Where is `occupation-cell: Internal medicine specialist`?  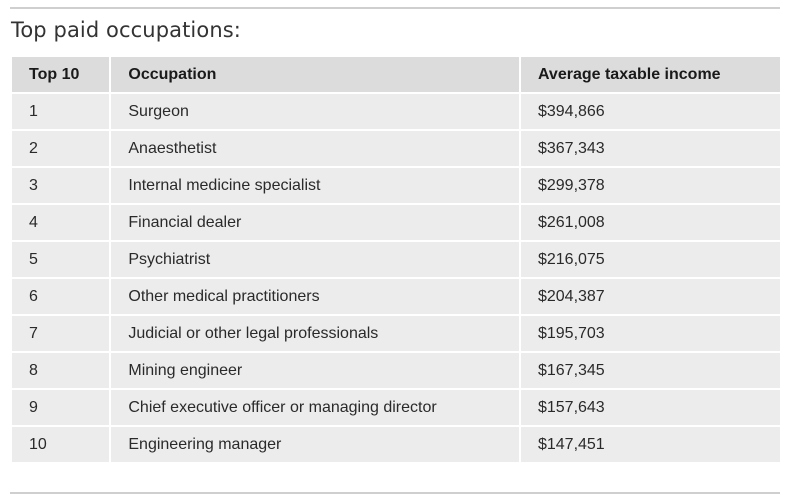
occupation-cell: Internal medicine specialist is located at coordinates (316, 186).